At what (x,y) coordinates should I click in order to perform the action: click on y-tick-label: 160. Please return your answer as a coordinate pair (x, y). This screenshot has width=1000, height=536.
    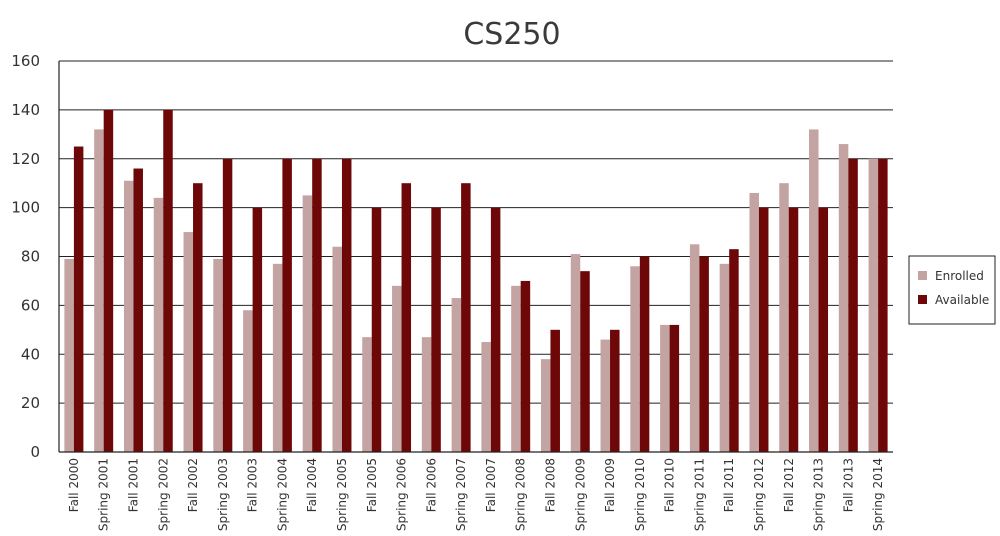
    Looking at the image, I should click on (25, 61).